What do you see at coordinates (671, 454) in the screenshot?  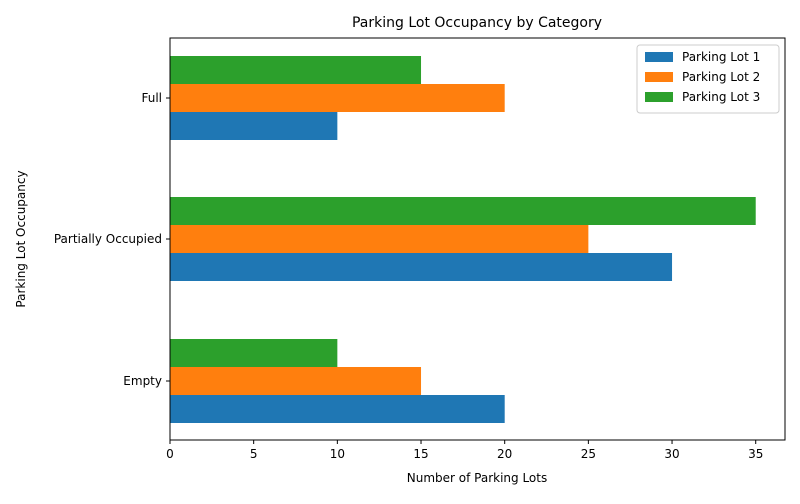 I see `x-tick-label: 30` at bounding box center [671, 454].